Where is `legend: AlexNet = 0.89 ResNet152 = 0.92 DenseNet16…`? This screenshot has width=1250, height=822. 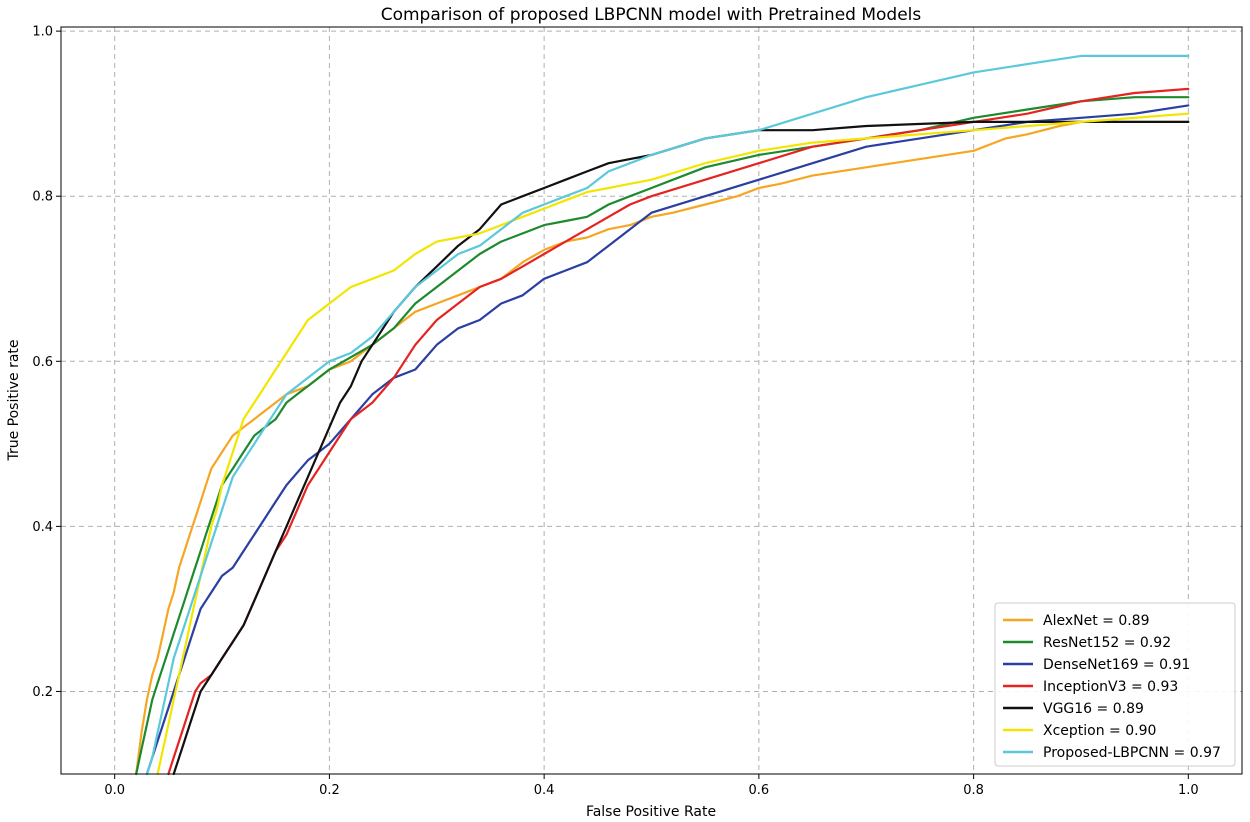 legend: AlexNet = 0.89 ResNet152 = 0.92 DenseNet16… is located at coordinates (1115, 684).